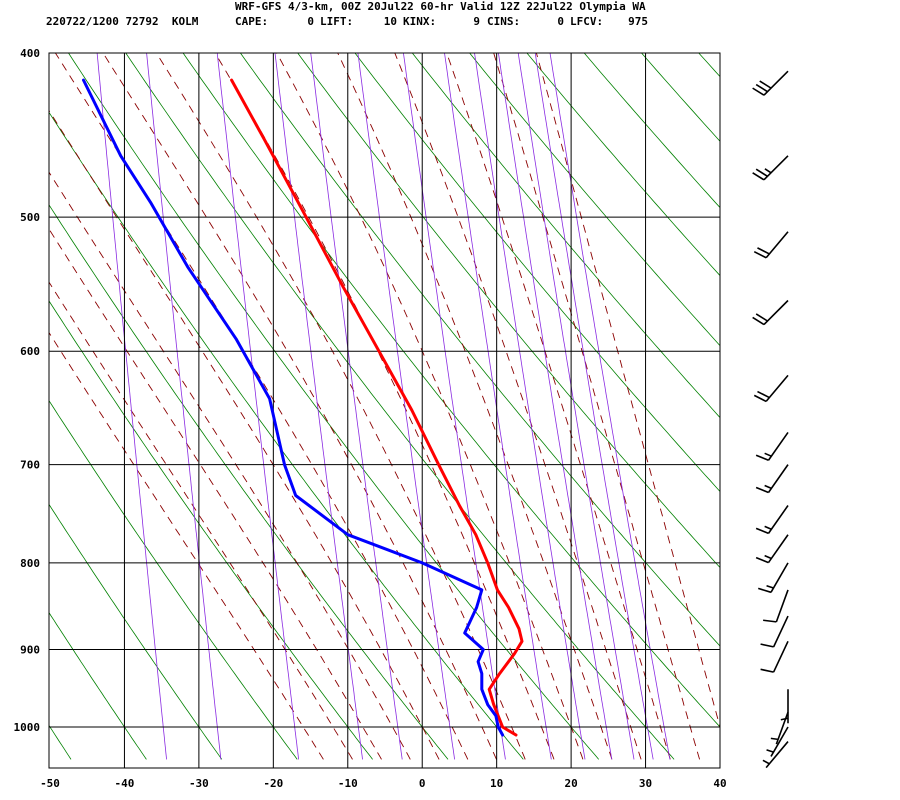 This screenshot has width=900, height=800. Describe the element at coordinates (122, 21) in the screenshot. I see `station-line: 220722/1200 72792 KOLM` at that location.